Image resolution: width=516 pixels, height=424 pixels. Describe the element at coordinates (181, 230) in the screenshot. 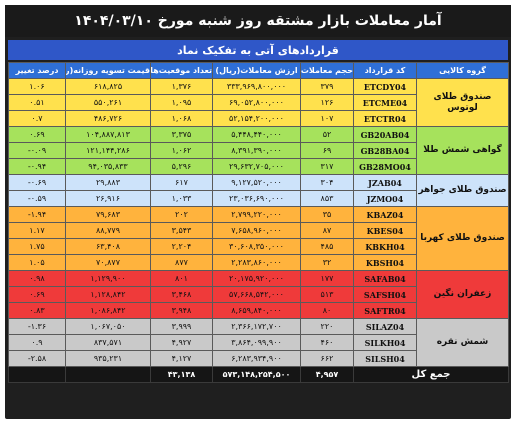

I see `open-positions-cell: ۳,۵۴۳` at that location.